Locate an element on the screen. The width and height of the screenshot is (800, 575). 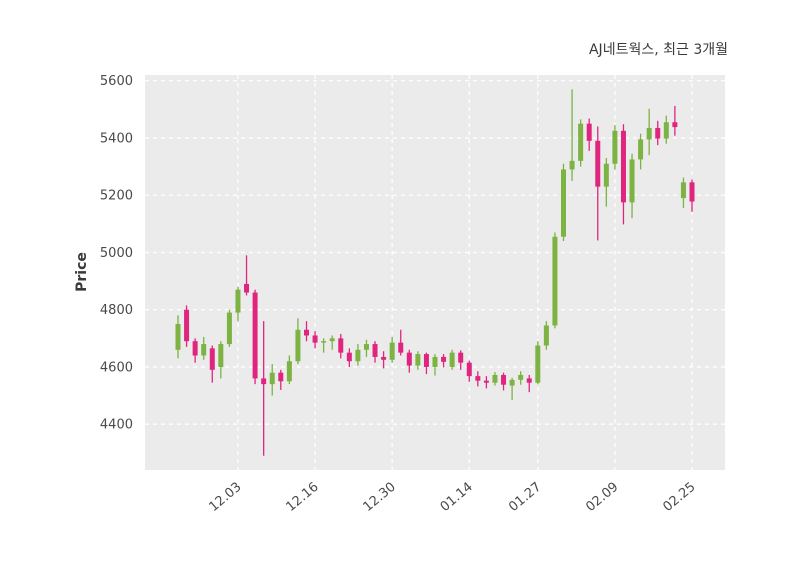
y-tick-label: 4800 is located at coordinates (116, 310).